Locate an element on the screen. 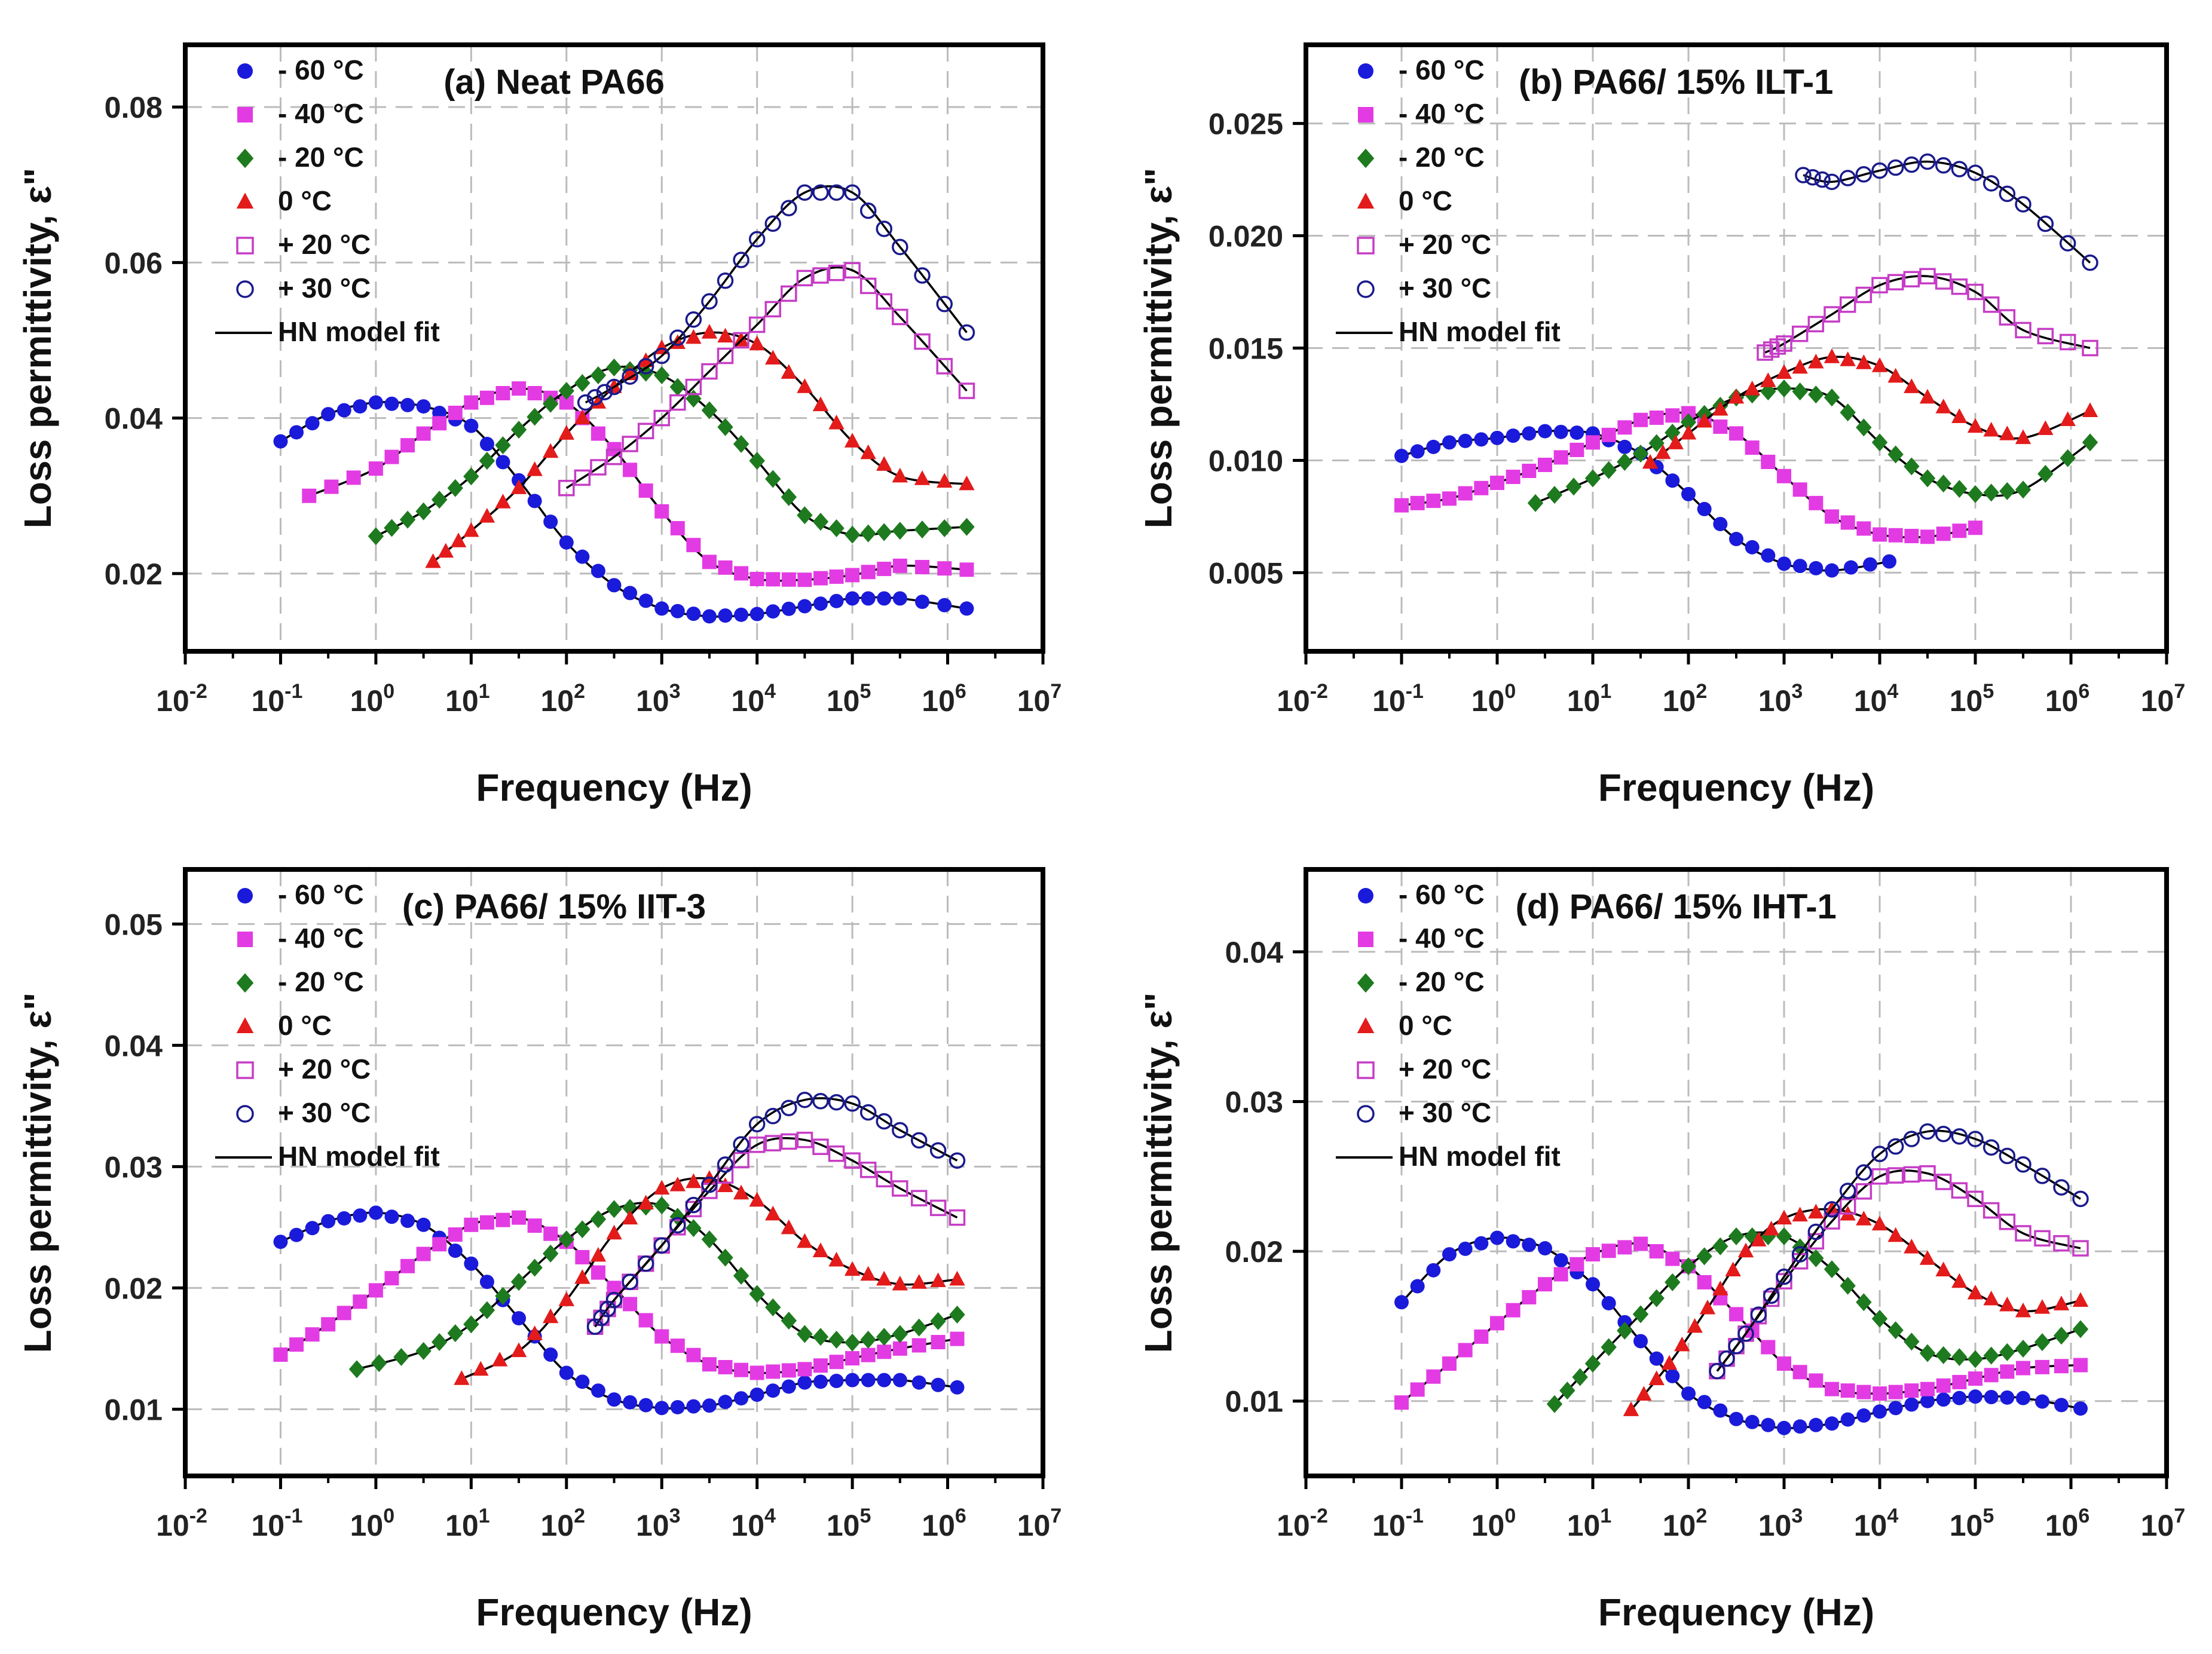 The height and width of the screenshot is (1654, 2212). panel-b-x-tick-label: 10¹ is located at coordinates (1589, 699).